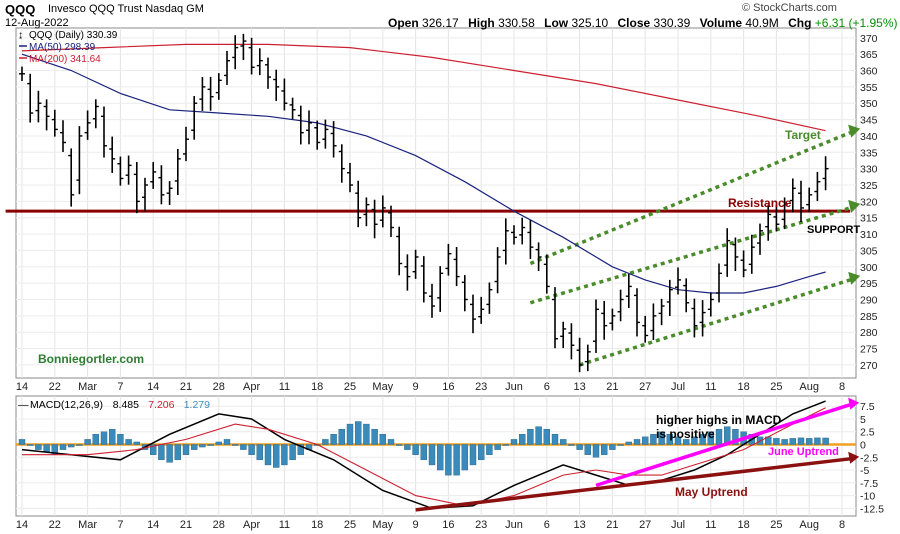 This screenshot has height=534, width=900. Describe the element at coordinates (197, 405) in the screenshot. I see `legend-entry: 1.279` at that location.